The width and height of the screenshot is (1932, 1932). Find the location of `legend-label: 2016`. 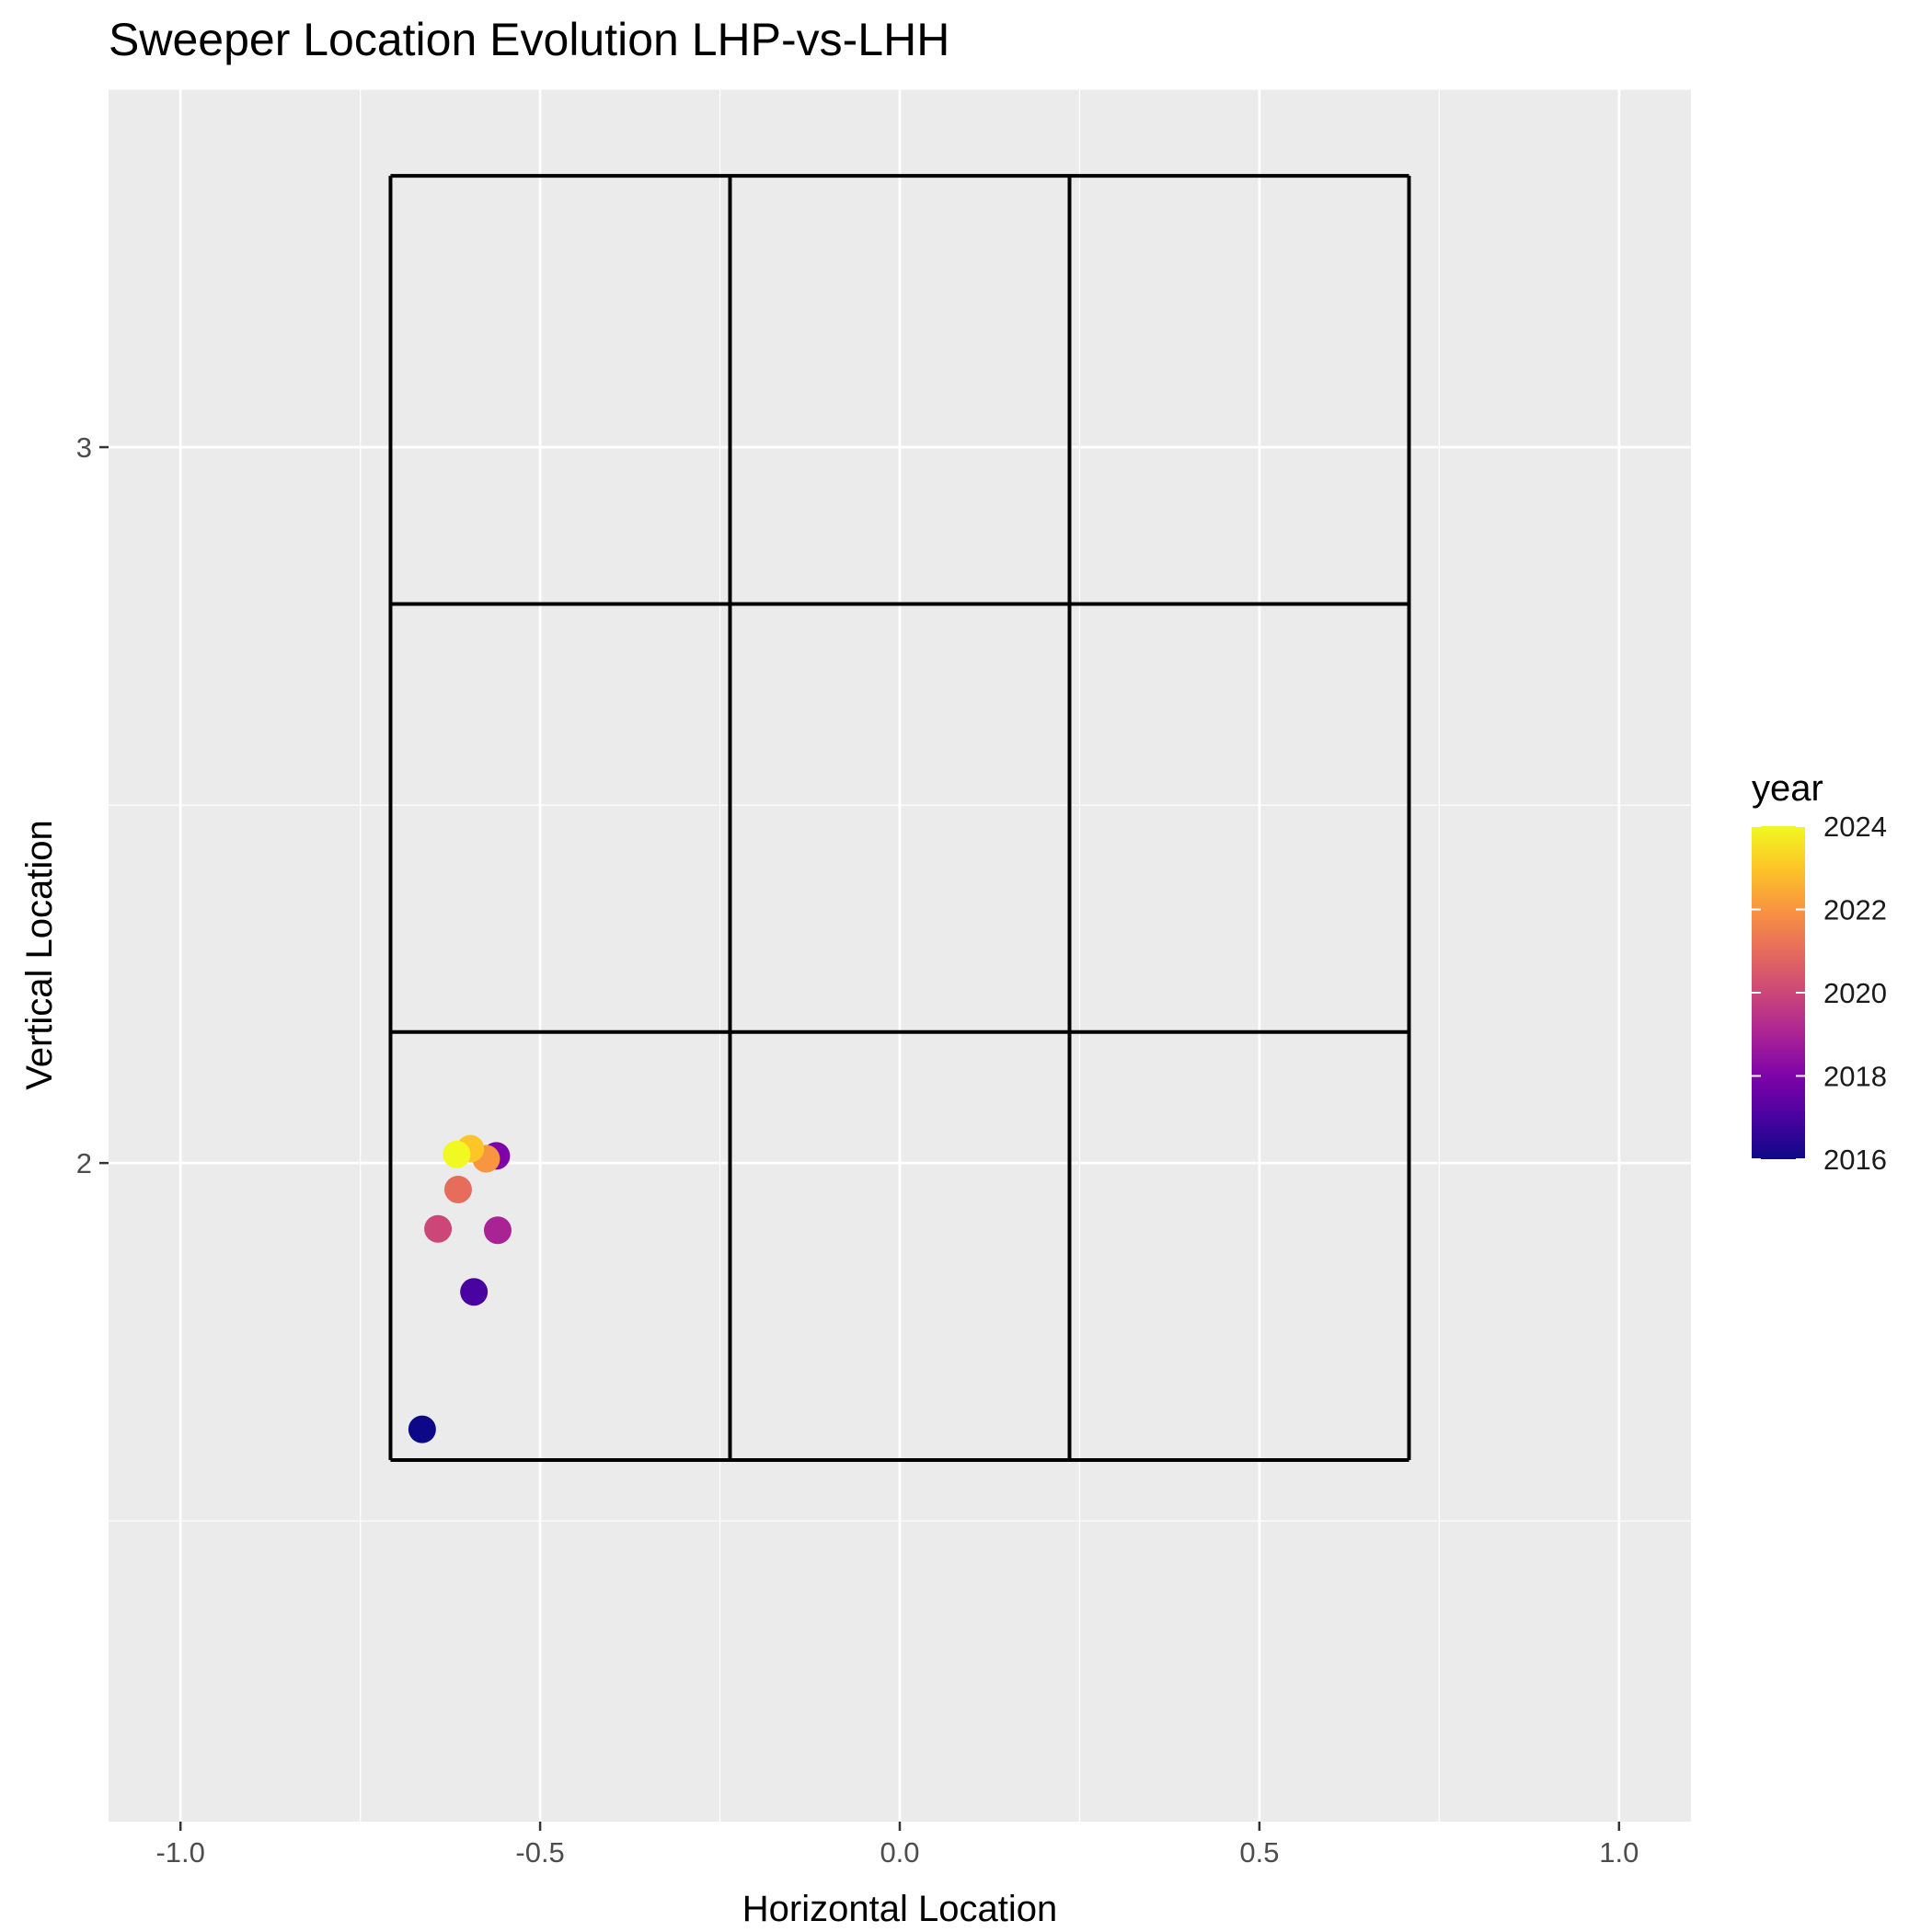

legend-label: 2016 is located at coordinates (1855, 1160).